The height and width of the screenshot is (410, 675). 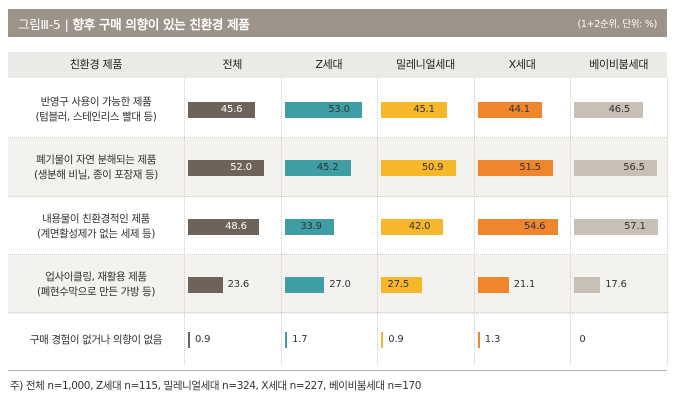 What do you see at coordinates (424, 109) in the screenshot?
I see `value-label: 45.1` at bounding box center [424, 109].